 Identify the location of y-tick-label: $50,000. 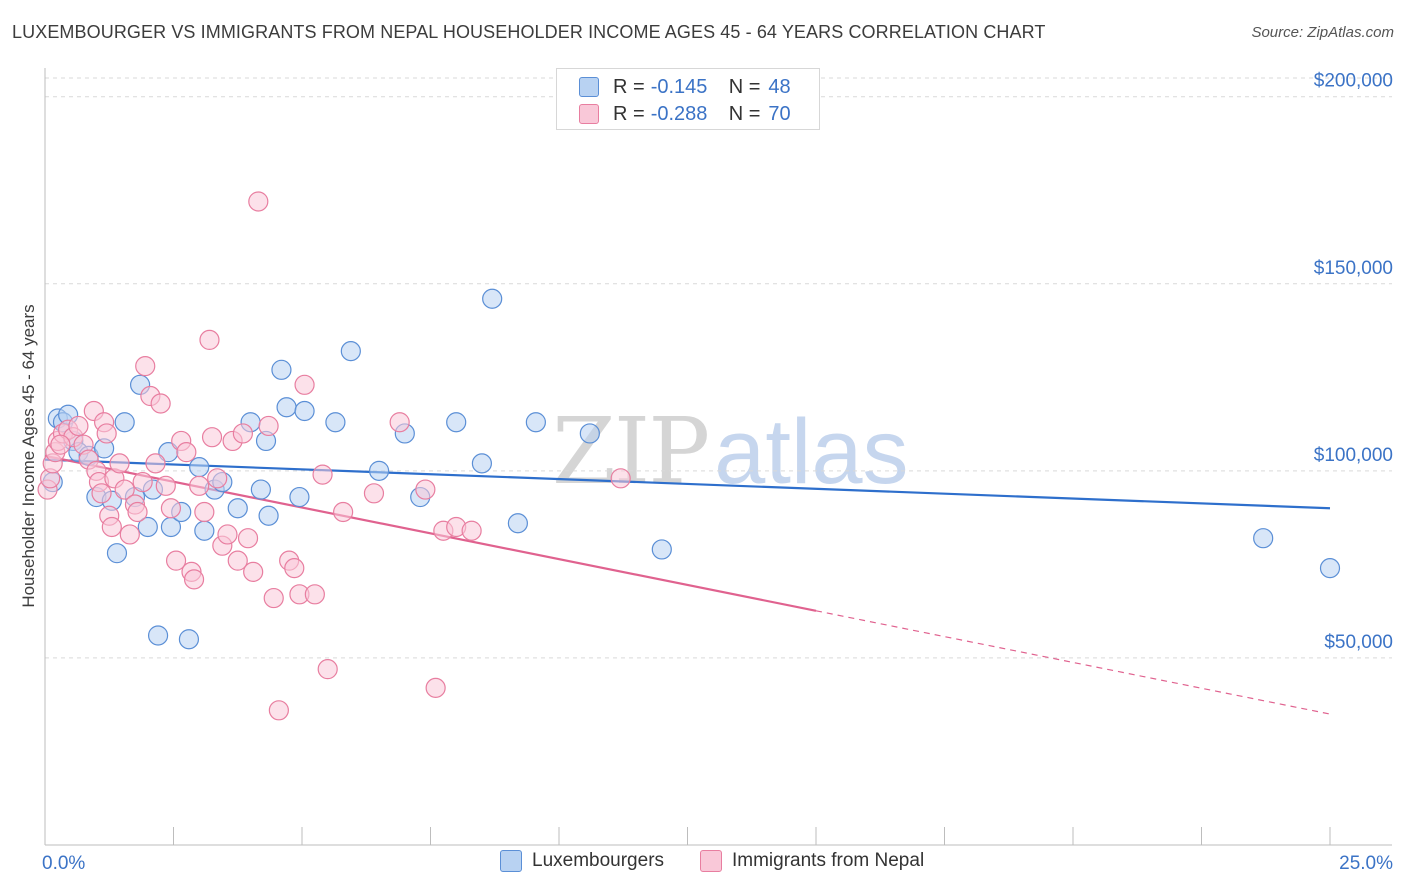
(1358, 642).